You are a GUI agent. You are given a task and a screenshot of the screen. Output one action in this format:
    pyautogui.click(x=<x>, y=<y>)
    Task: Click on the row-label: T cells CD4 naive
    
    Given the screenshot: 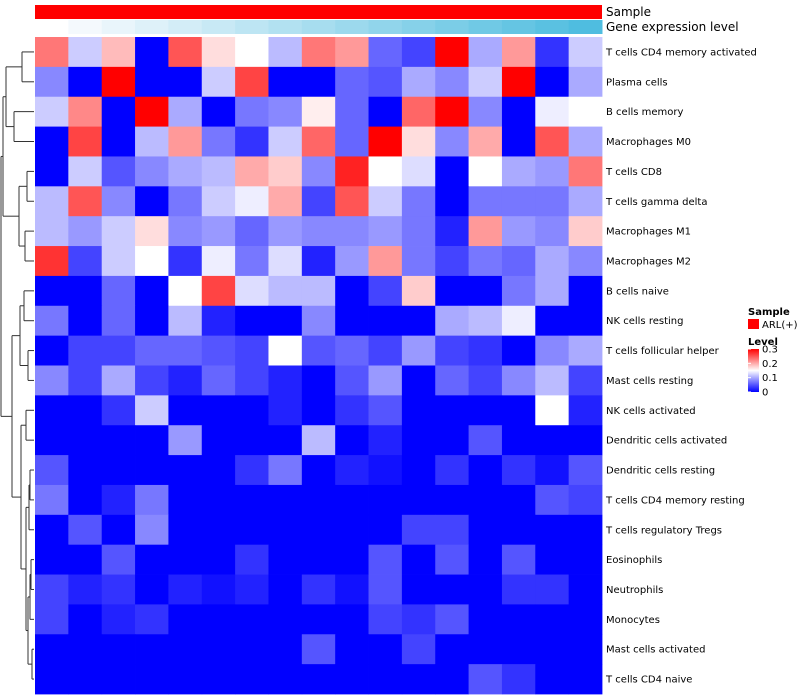 What is the action you would take?
    pyautogui.click(x=648, y=680)
    